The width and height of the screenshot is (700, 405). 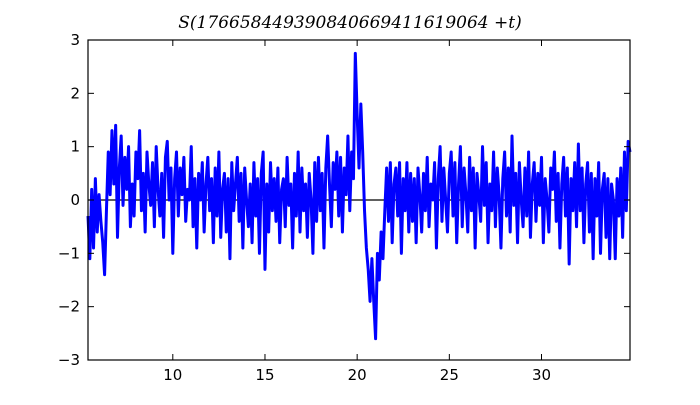 I want to click on y-tick-label: 2, so click(x=75, y=93).